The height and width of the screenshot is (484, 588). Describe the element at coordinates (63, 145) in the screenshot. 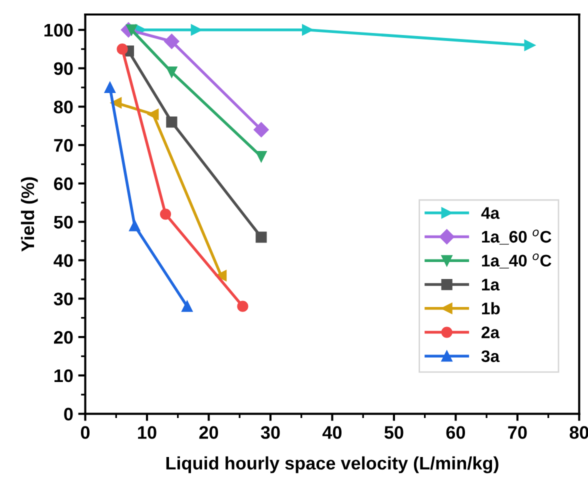

I see `y-tick-label: 70` at that location.